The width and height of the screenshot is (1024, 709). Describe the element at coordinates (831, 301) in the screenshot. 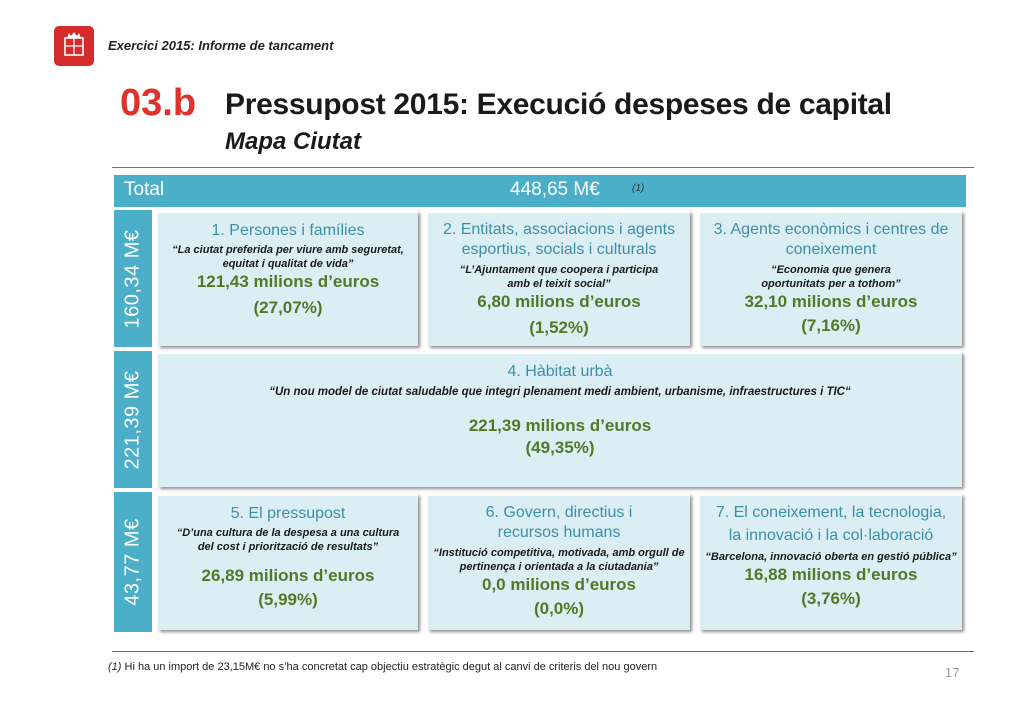

I see `card-amount: 32,10 milions d’euros` at that location.